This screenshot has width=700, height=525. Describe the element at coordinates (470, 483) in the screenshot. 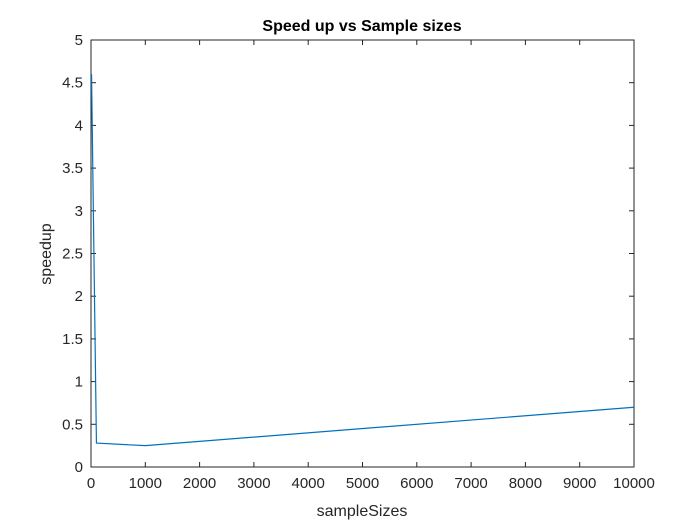

I see `x-tick-label: 7000` at that location.